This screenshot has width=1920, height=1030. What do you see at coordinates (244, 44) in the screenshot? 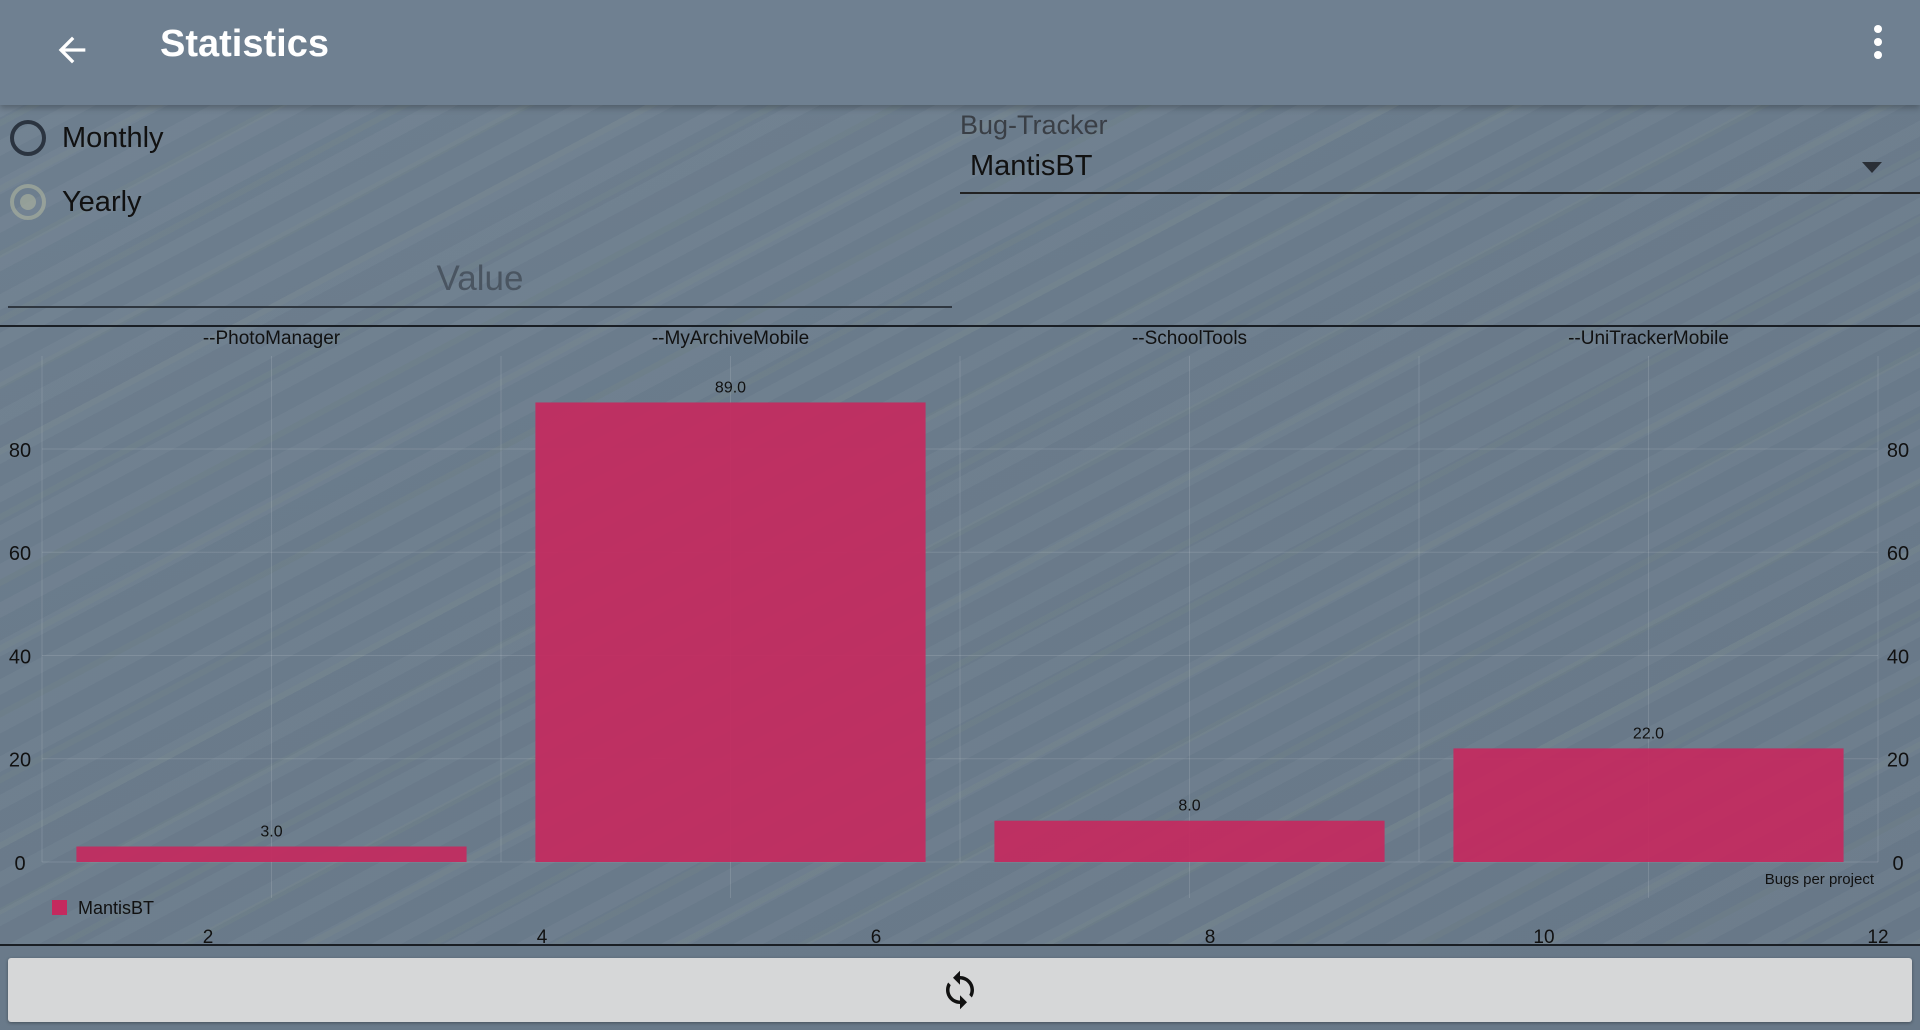
I see `page-title: Statistics` at bounding box center [244, 44].